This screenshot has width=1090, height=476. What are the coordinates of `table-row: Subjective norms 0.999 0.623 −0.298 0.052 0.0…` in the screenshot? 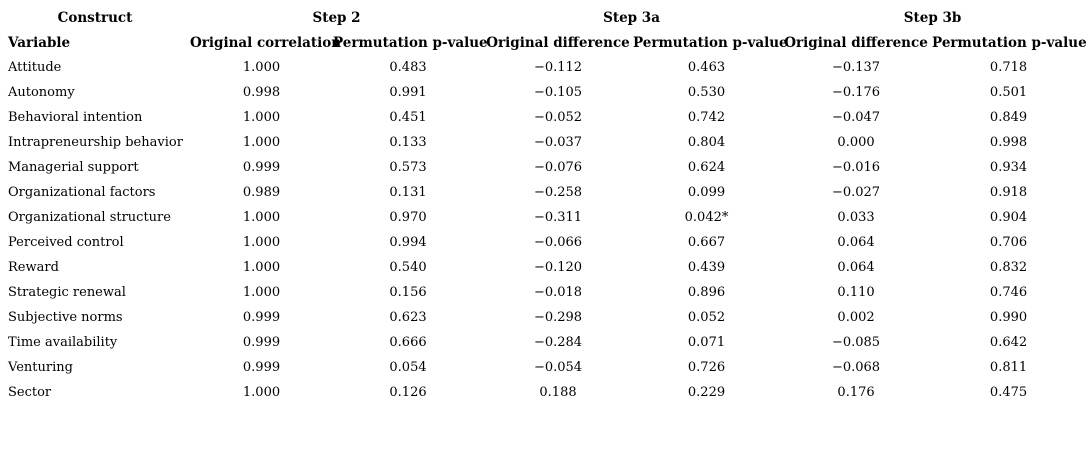 It's located at (542, 317).